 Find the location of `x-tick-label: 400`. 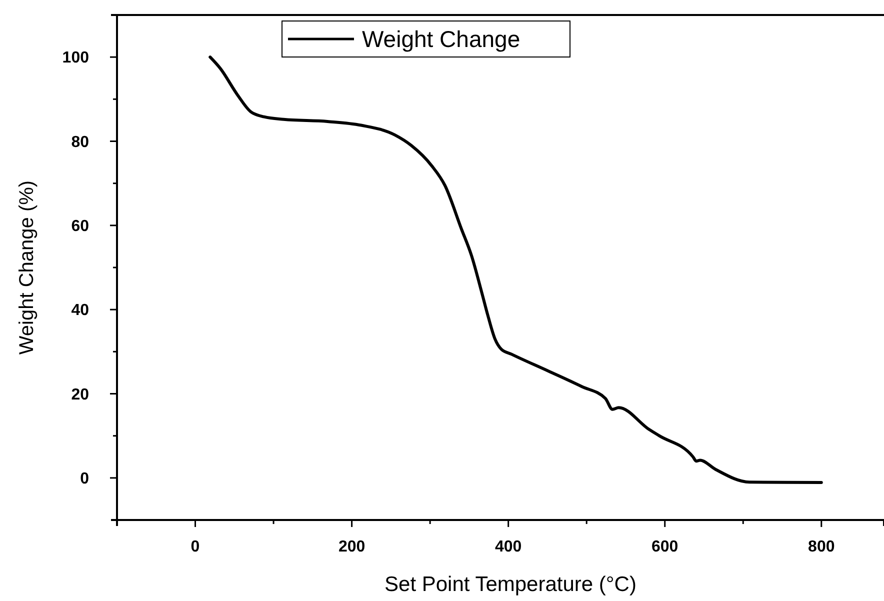

x-tick-label: 400 is located at coordinates (508, 547).